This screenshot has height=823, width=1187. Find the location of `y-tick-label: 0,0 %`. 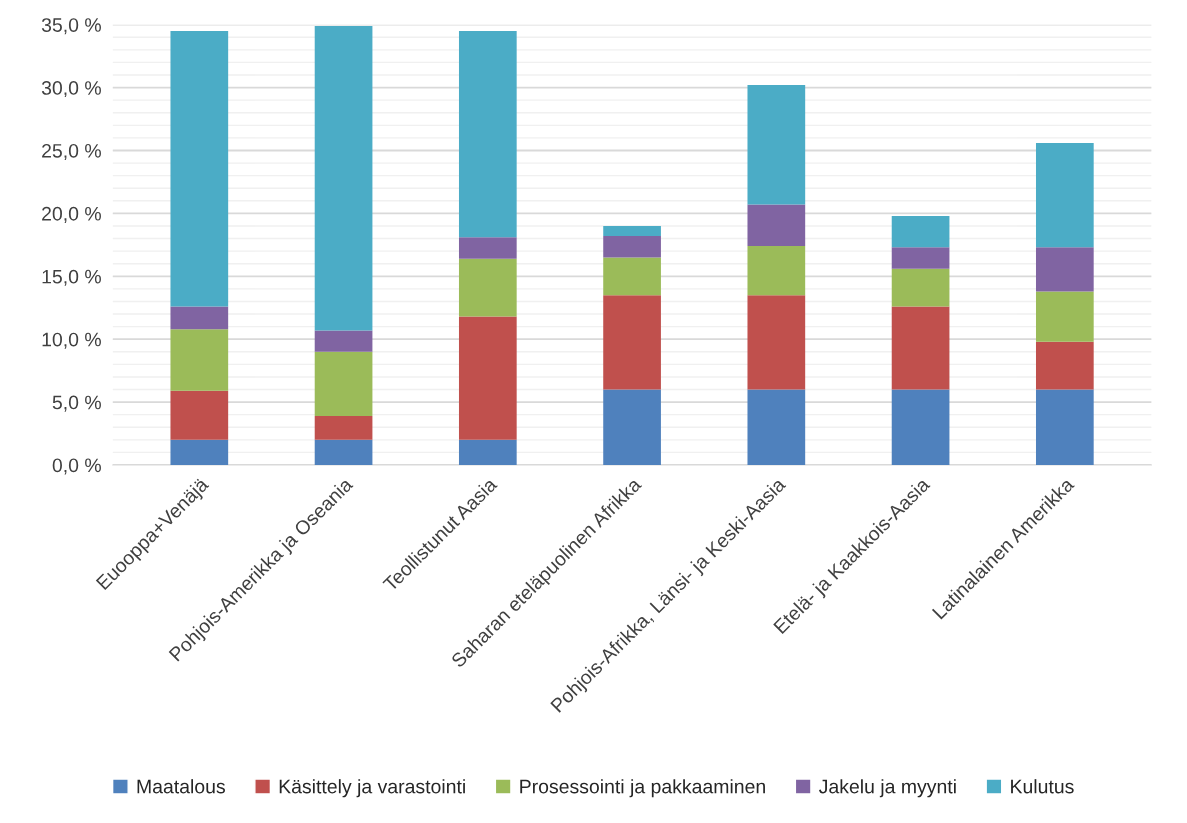

y-tick-label: 0,0 % is located at coordinates (76, 466).